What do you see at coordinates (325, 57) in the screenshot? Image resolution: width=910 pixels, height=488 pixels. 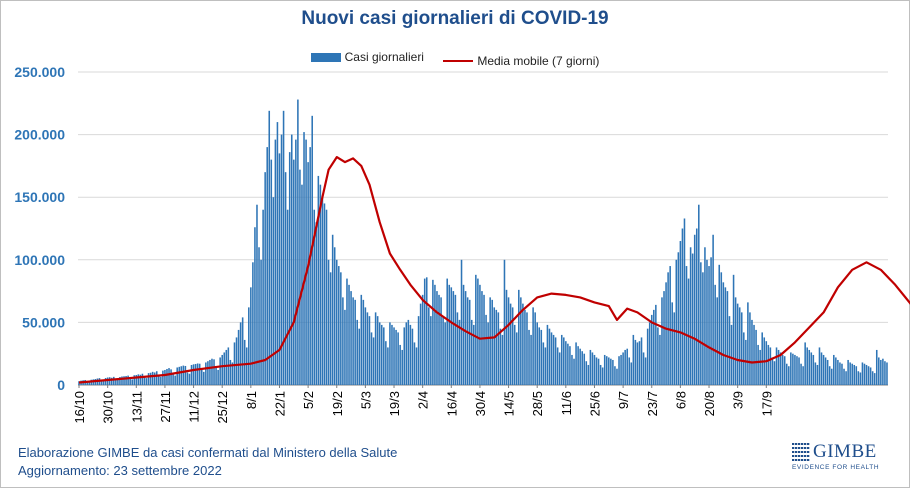 I see `legend-bar-swatch` at bounding box center [325, 57].